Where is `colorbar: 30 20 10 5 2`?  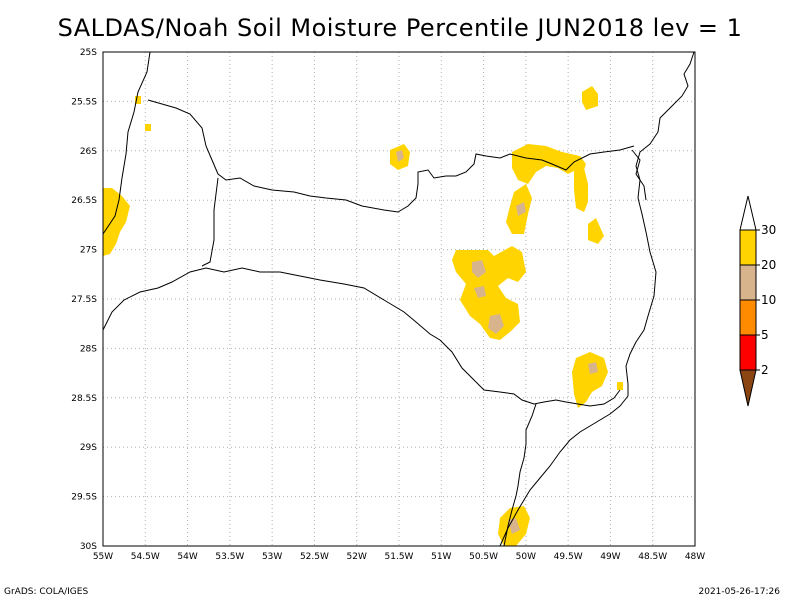 colorbar: 30 20 10 5 2 is located at coordinates (757, 301).